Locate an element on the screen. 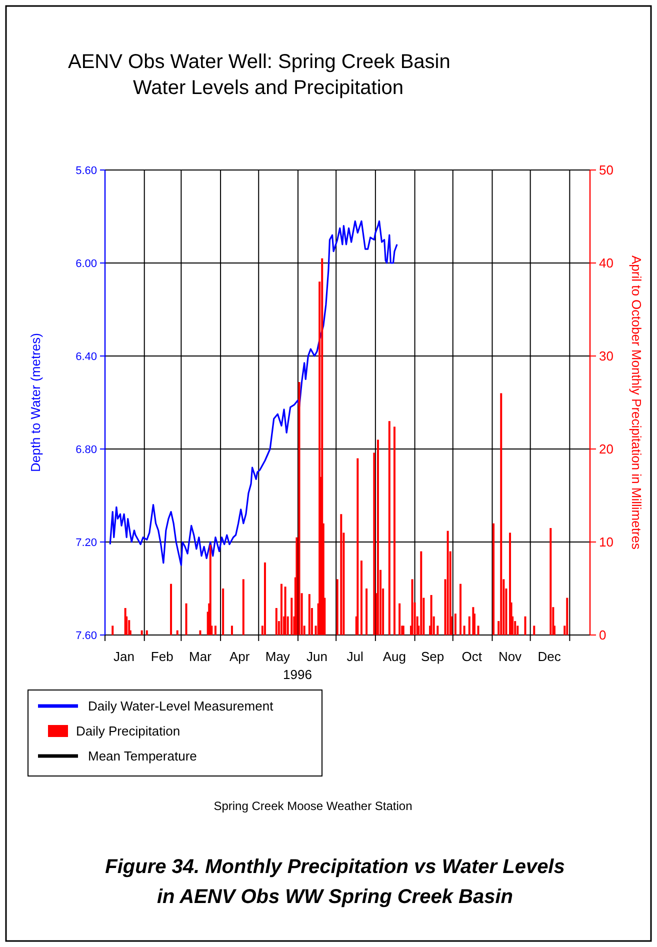 This screenshot has height=947, width=657. x-tick-label: Oct is located at coordinates (472, 656).